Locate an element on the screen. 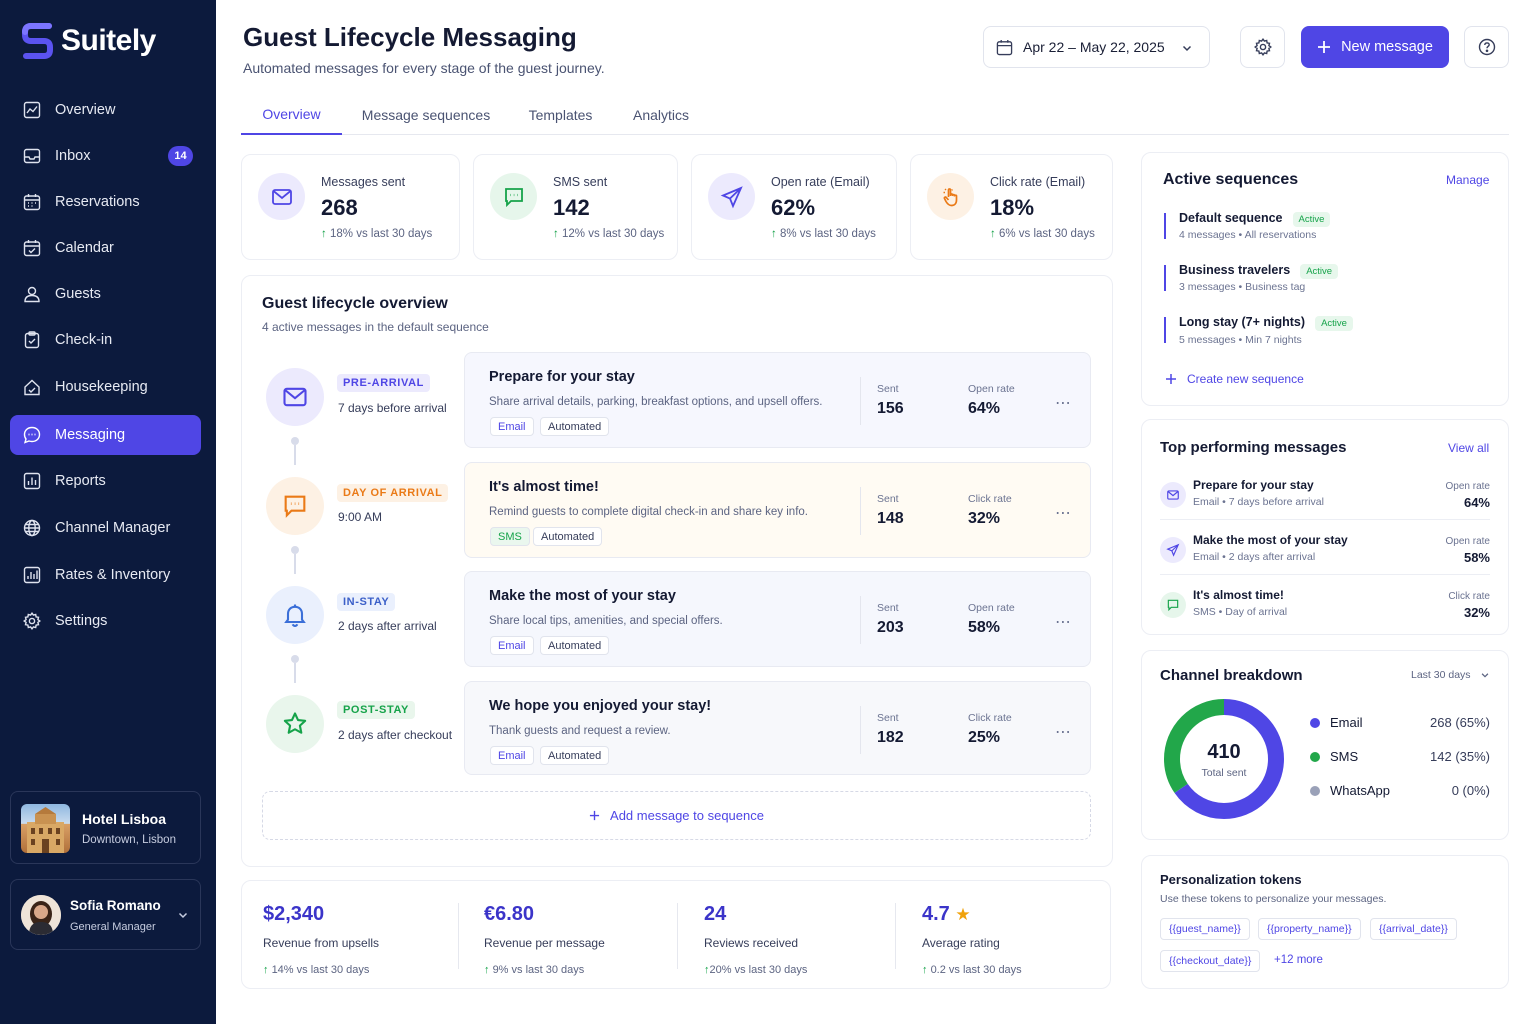  manage-link: Manage is located at coordinates (1468, 180).